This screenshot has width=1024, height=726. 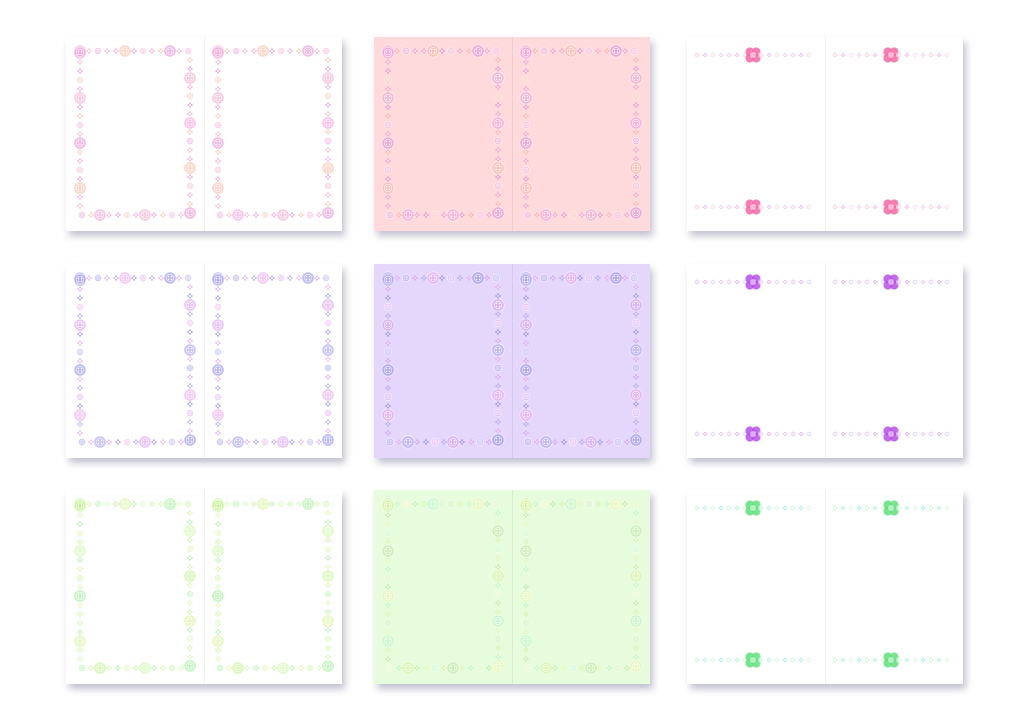 What do you see at coordinates (512, 587) in the screenshot?
I see `card-green-bg-frame` at bounding box center [512, 587].